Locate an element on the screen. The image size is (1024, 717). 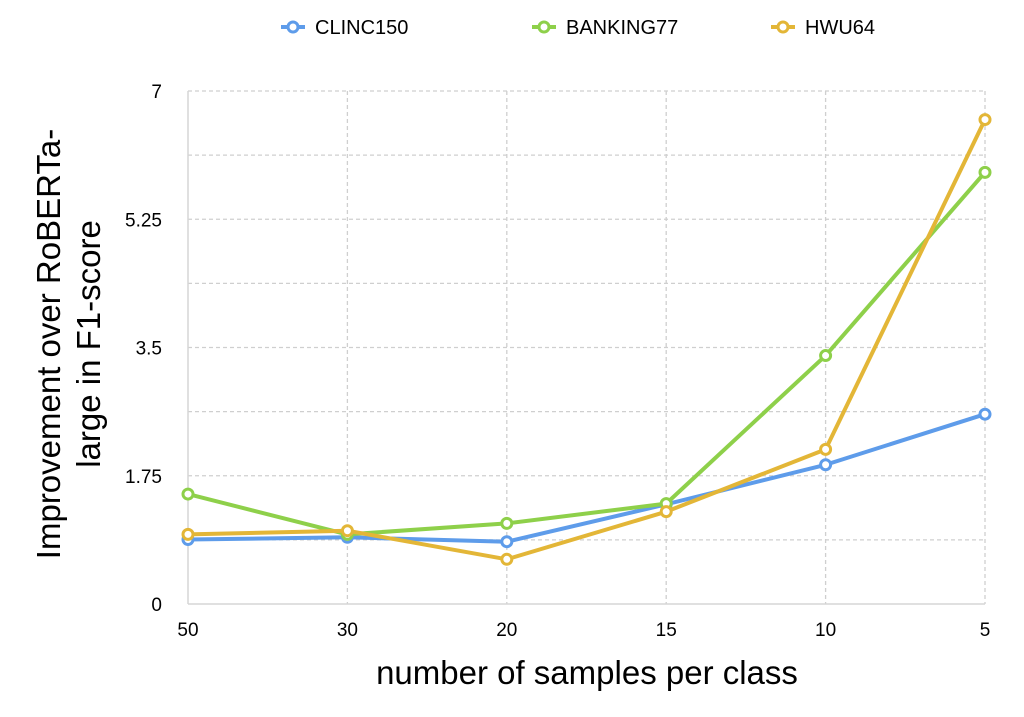
x-axis-label: number of samples per class is located at coordinates (587, 672).